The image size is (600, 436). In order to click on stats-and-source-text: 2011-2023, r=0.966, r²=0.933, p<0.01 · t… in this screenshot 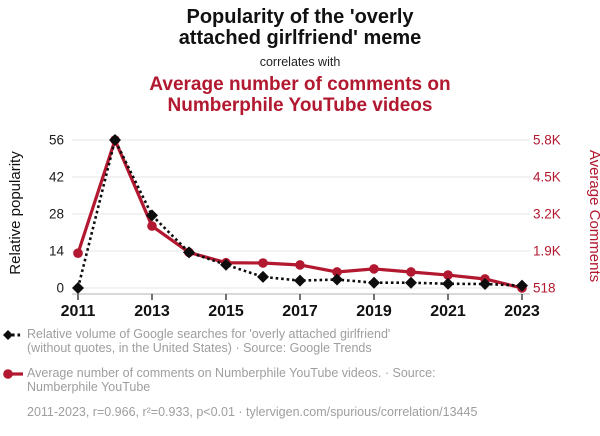, I will do `click(252, 412)`.